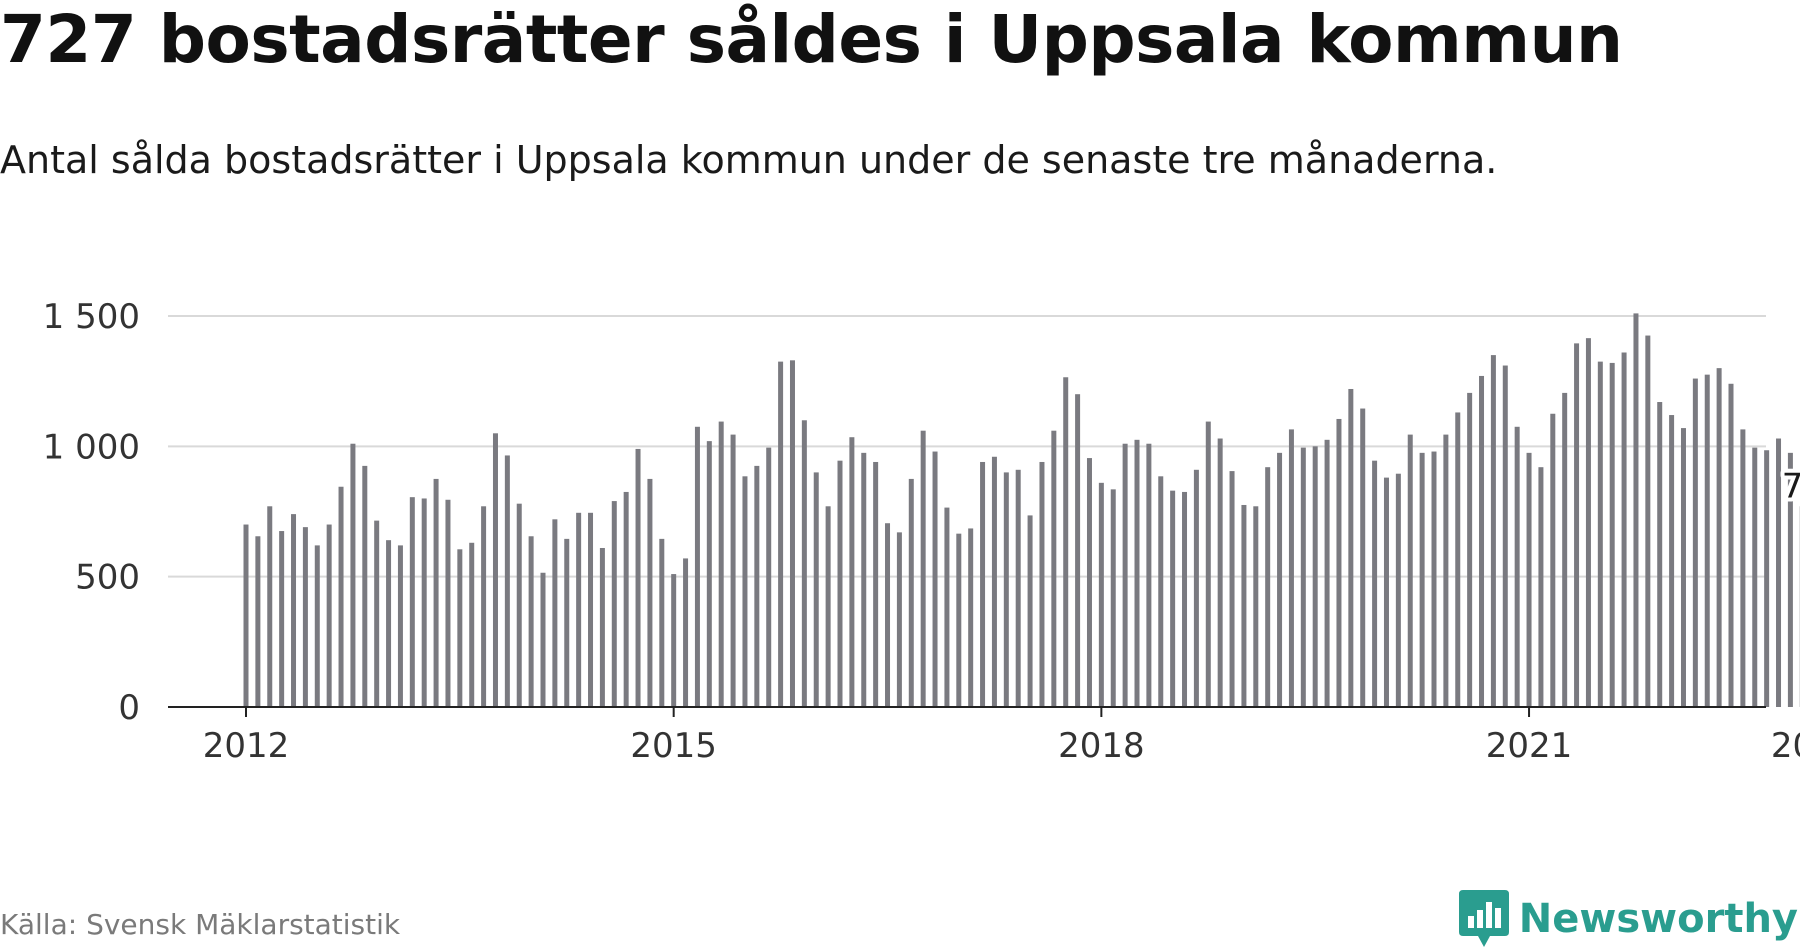 The image size is (1800, 948). What do you see at coordinates (200, 924) in the screenshot?
I see `source-note: Källa: Svensk Mäklarstatistik` at bounding box center [200, 924].